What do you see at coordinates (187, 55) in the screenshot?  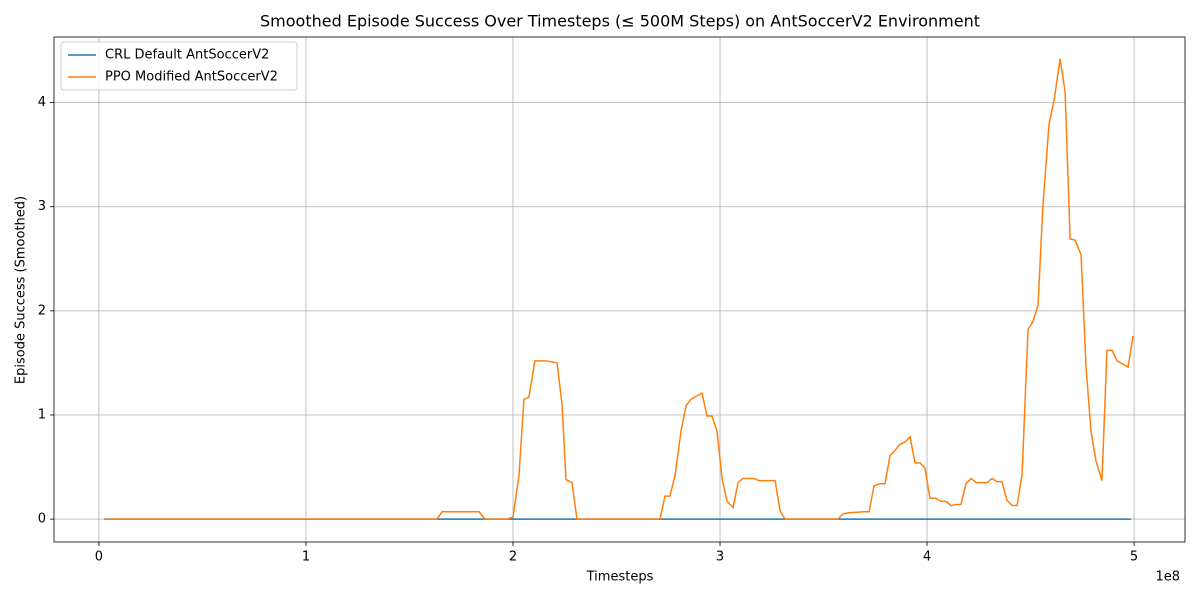 I see `legend-label: CRL Default AntSoccerV2` at bounding box center [187, 55].